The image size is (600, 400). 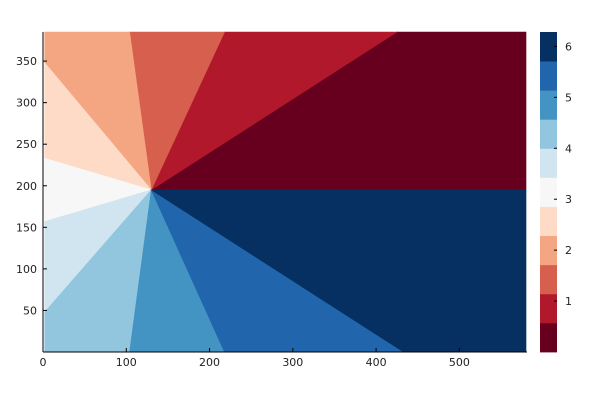 What do you see at coordinates (568, 301) in the screenshot?
I see `colorbar-tick-label: 1` at bounding box center [568, 301].